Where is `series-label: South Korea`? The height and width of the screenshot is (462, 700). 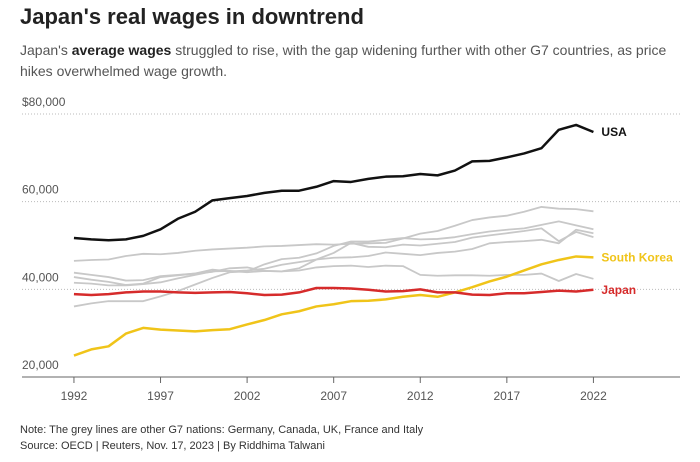 series-label: South Korea is located at coordinates (637, 257).